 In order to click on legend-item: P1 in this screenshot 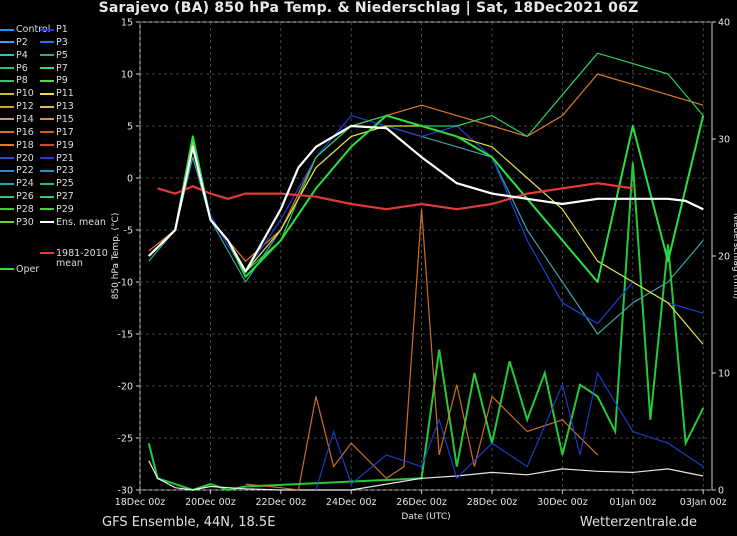, I will do `click(54, 29)`.